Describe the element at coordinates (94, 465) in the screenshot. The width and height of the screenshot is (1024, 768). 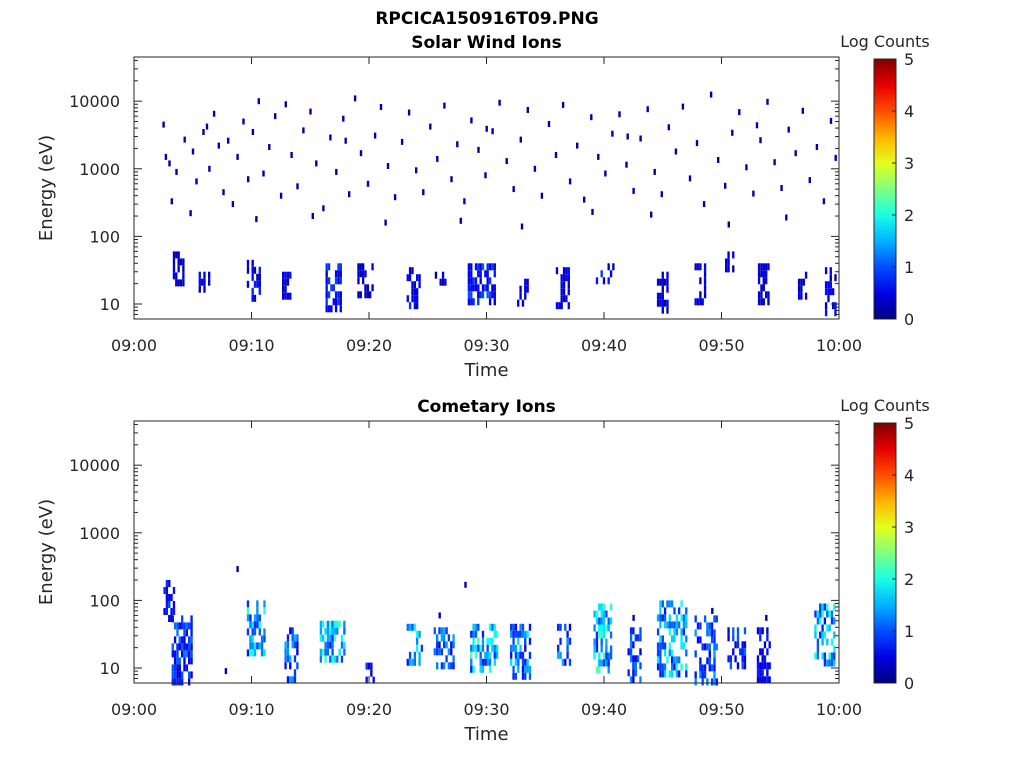
I see `y-tick-label: 10000` at that location.